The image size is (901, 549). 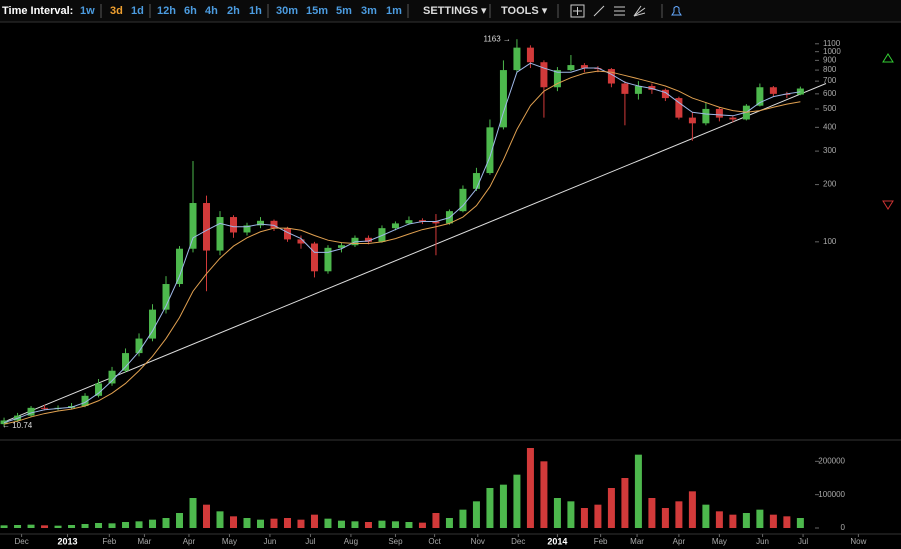 What do you see at coordinates (255, 11) in the screenshot?
I see `interval-button: 1h` at bounding box center [255, 11].